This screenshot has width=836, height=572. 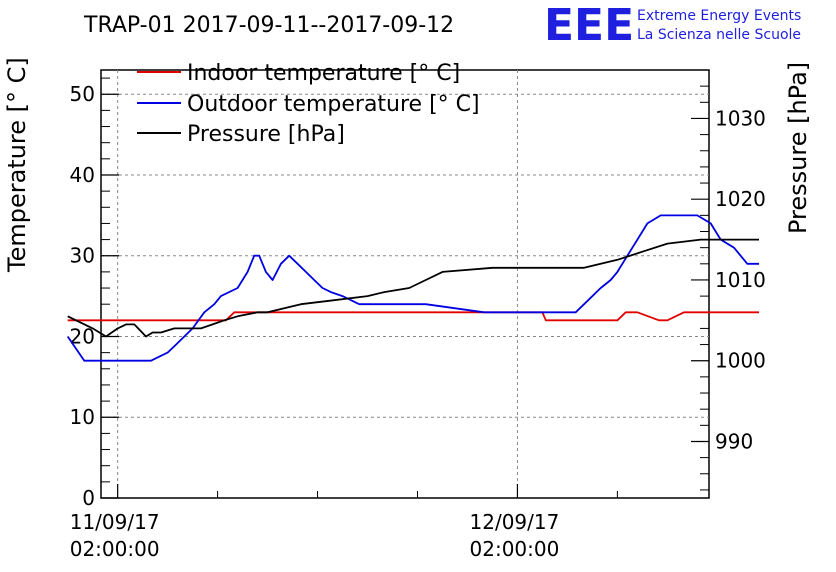 I want to click on y2-tick-label: 1020, so click(x=740, y=199).